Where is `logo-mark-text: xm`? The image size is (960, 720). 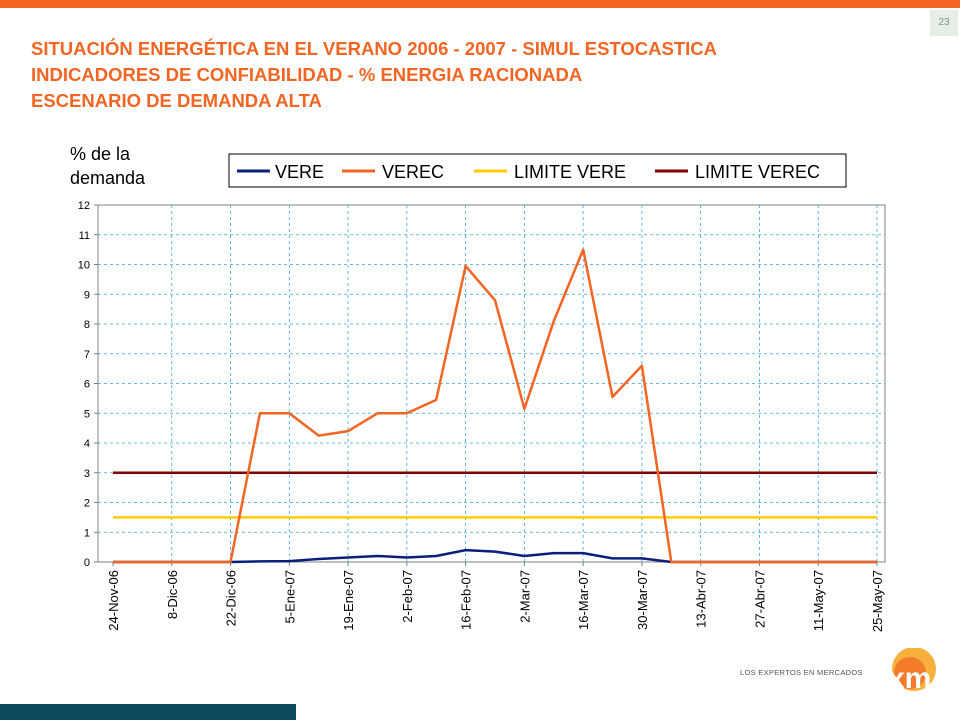 logo-mark-text: xm is located at coordinates (909, 678).